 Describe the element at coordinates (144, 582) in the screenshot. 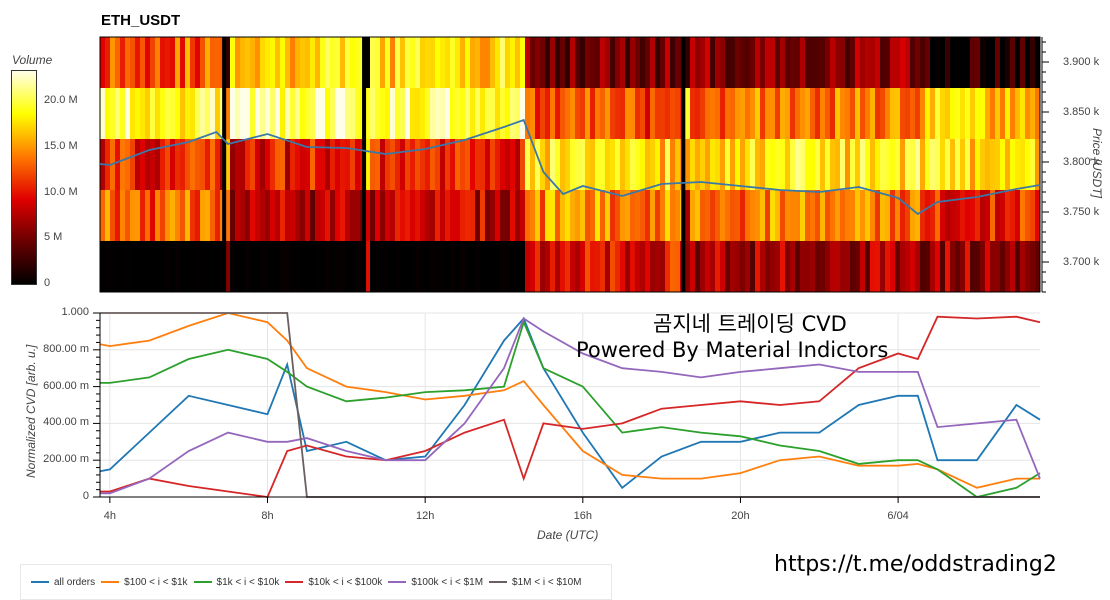

I see `legend-item: $100 < i < $1k` at that location.